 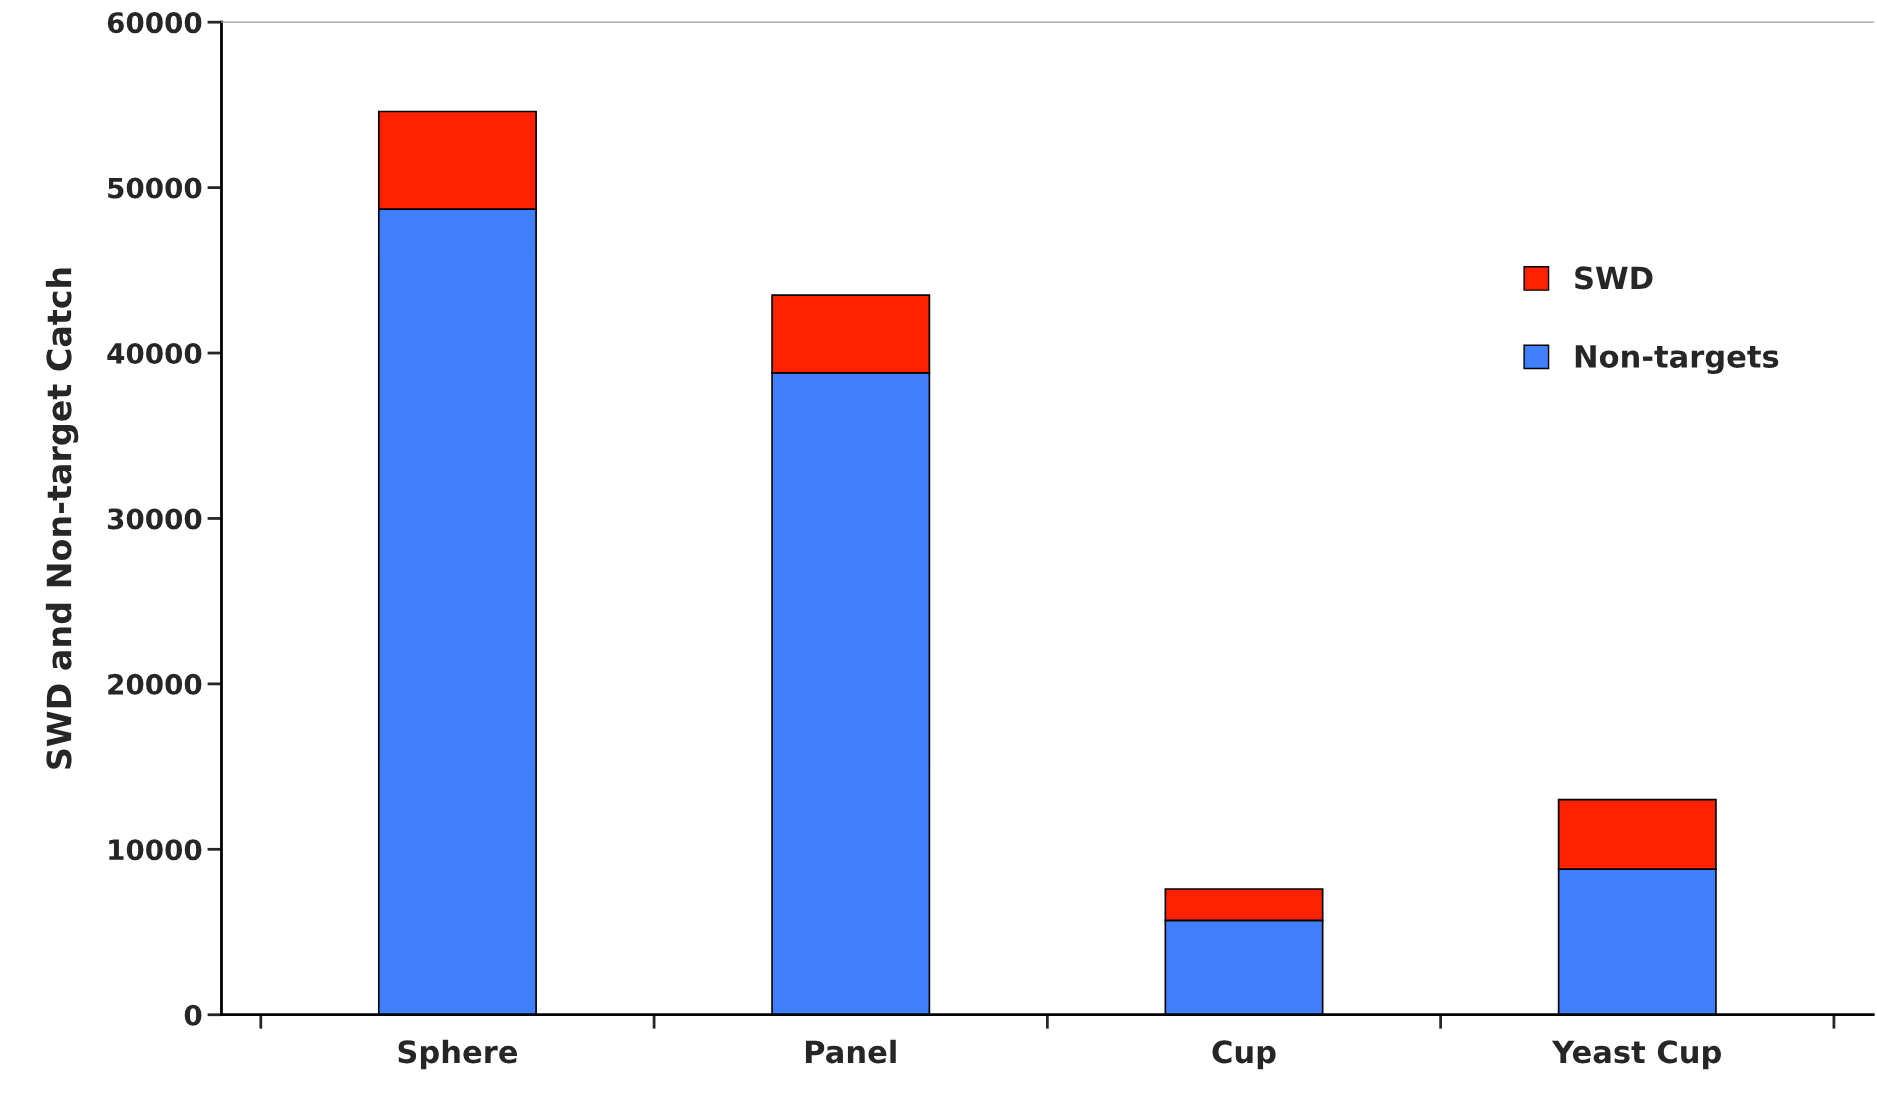 What do you see at coordinates (850, 1051) in the screenshot?
I see `x-tick-label: Panel` at bounding box center [850, 1051].